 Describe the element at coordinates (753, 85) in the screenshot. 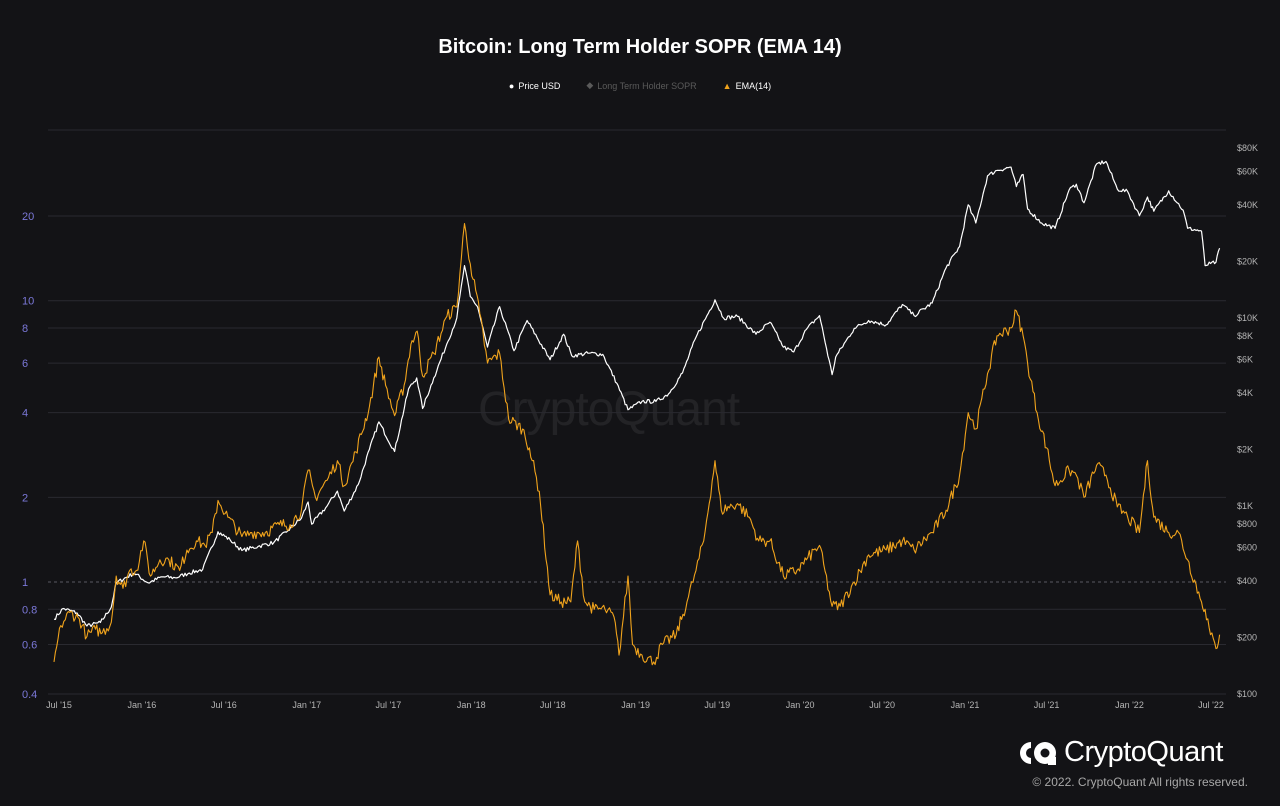

I see `legend-label-ema: EMA(14)` at that location.